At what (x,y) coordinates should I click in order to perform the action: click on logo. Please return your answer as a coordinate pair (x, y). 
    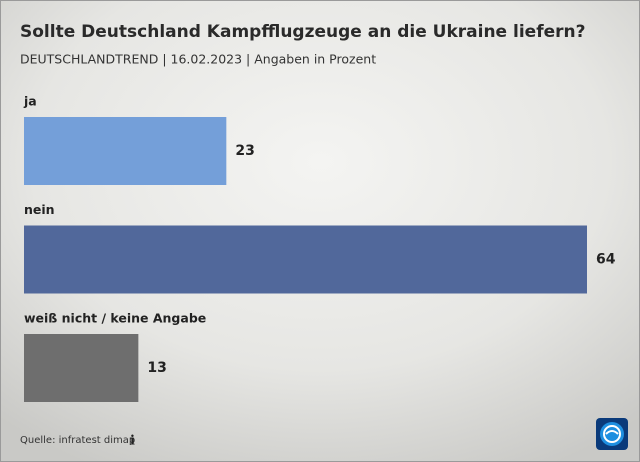
    Looking at the image, I should click on (612, 434).